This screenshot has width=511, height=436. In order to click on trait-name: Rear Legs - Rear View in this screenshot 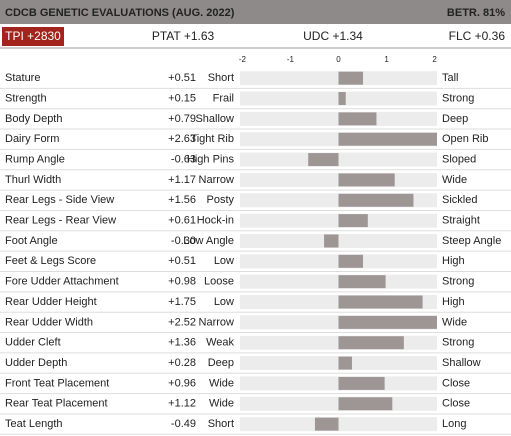, I will do `click(60, 221)`.